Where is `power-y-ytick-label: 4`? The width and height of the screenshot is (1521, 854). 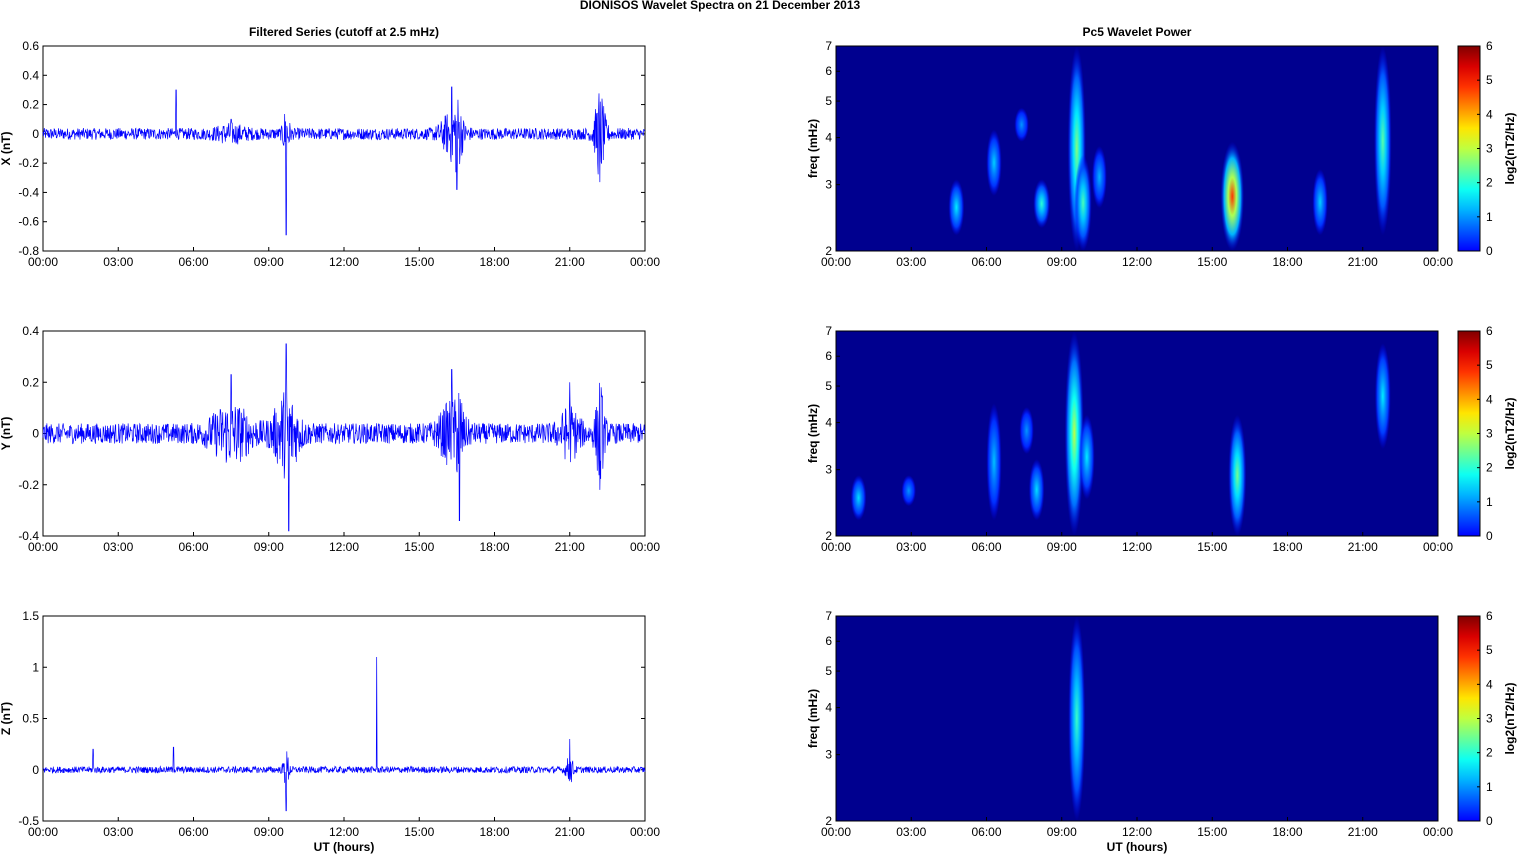 power-y-ytick-label: 4 is located at coordinates (828, 423).